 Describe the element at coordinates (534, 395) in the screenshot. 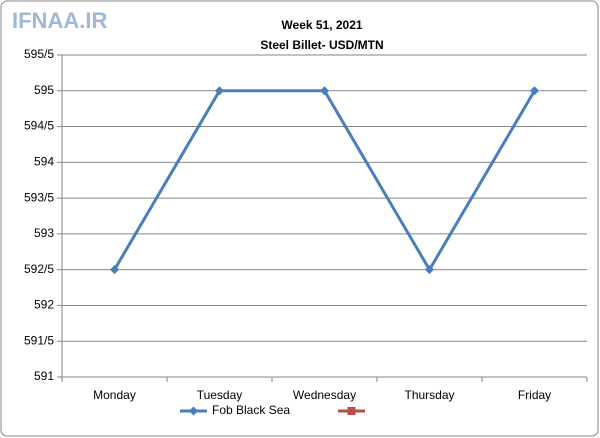

I see `x-tick-label: Friday` at that location.